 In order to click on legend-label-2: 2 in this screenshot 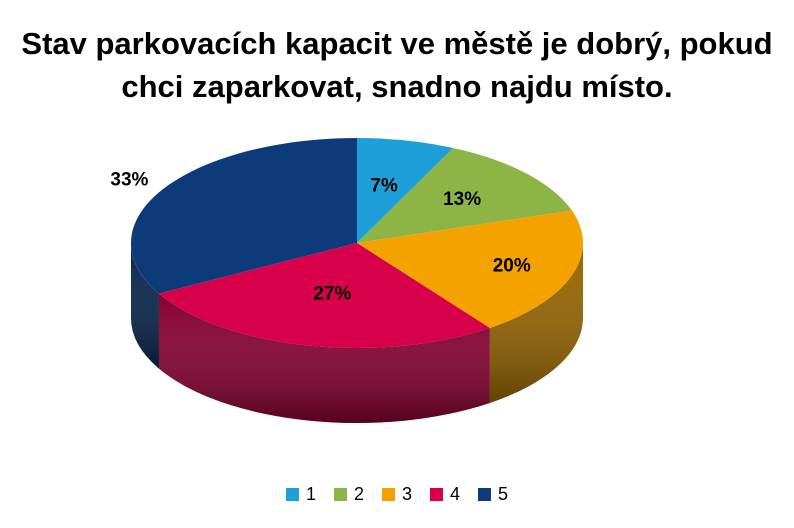, I will do `click(358, 494)`.